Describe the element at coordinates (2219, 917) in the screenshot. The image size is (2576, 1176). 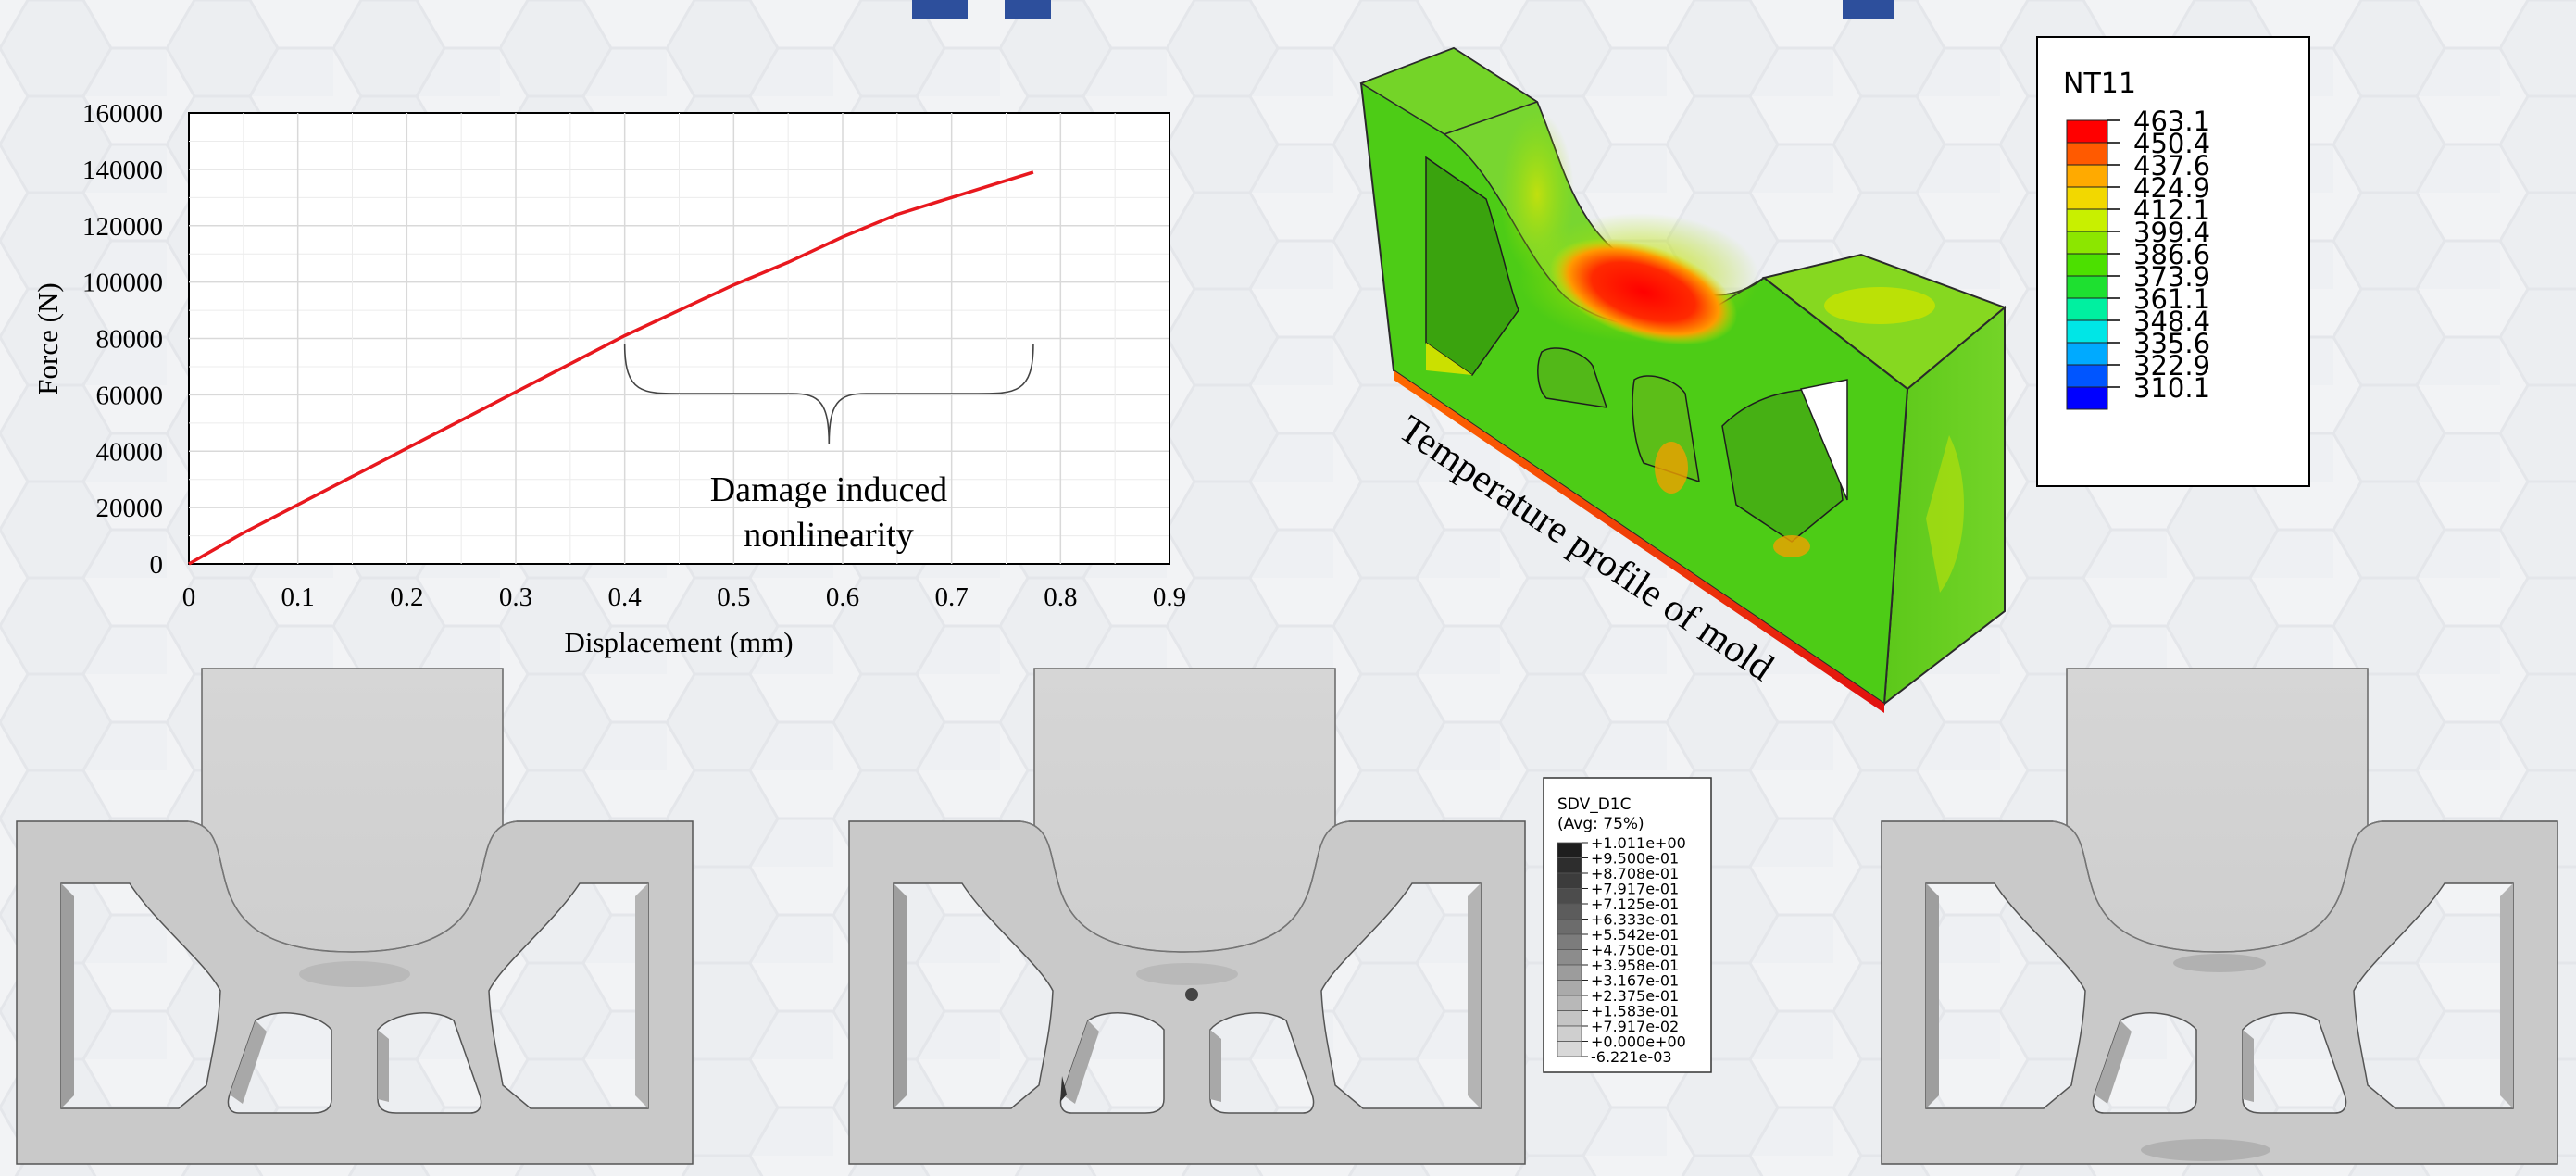
I see `section-right` at that location.